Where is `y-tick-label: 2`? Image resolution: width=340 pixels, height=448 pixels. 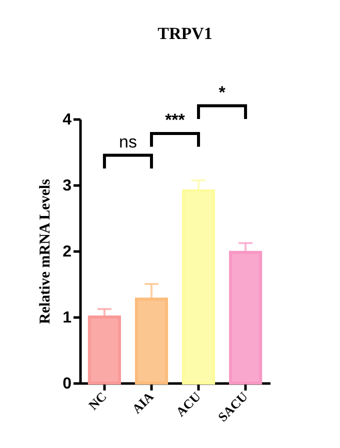
y-tick-label: 2 is located at coordinates (67, 252).